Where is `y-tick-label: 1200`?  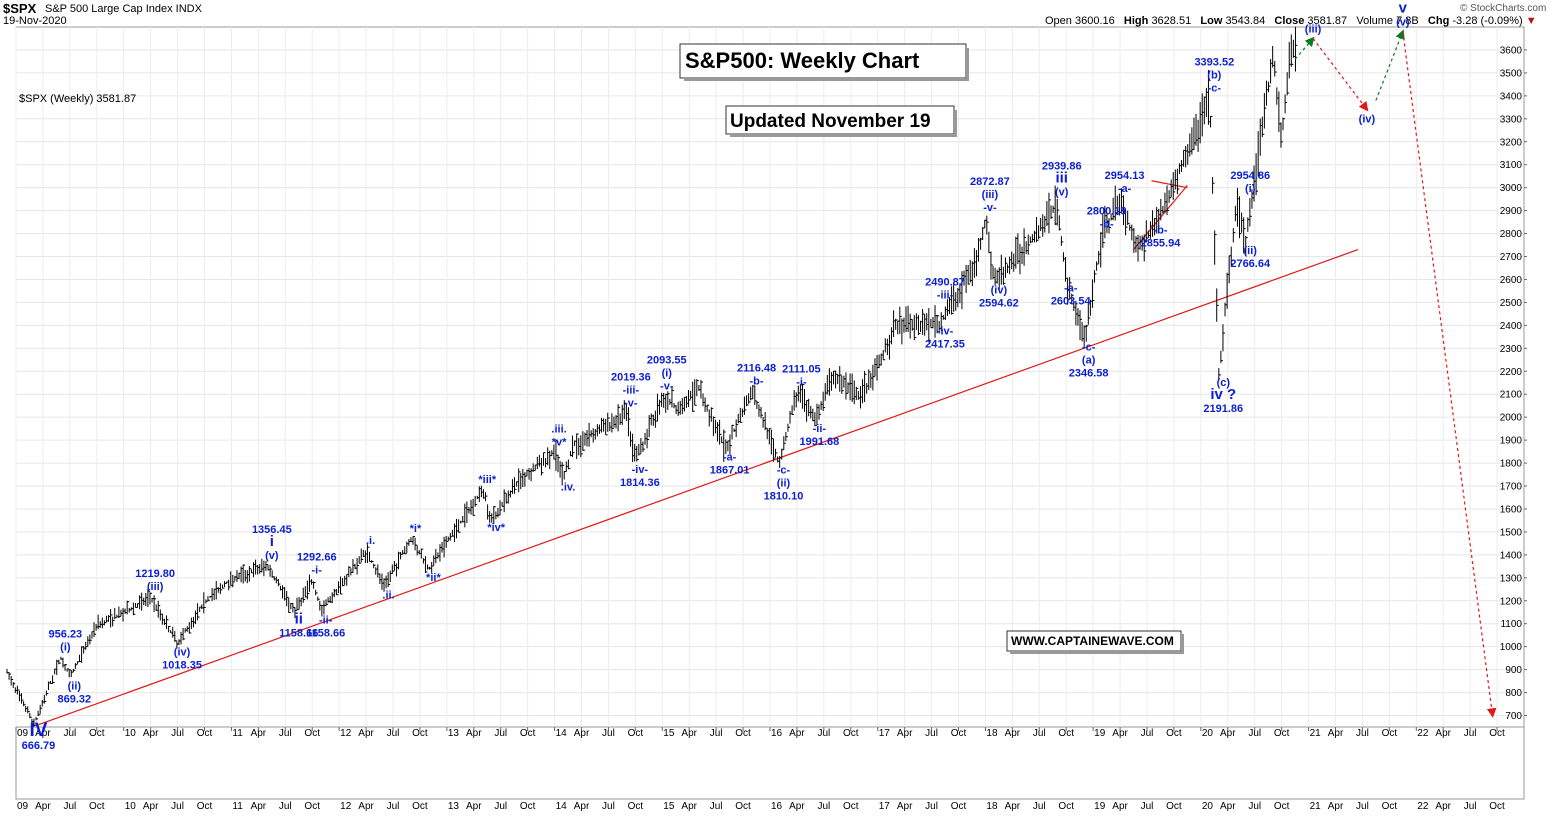
y-tick-label: 1200 is located at coordinates (1511, 601).